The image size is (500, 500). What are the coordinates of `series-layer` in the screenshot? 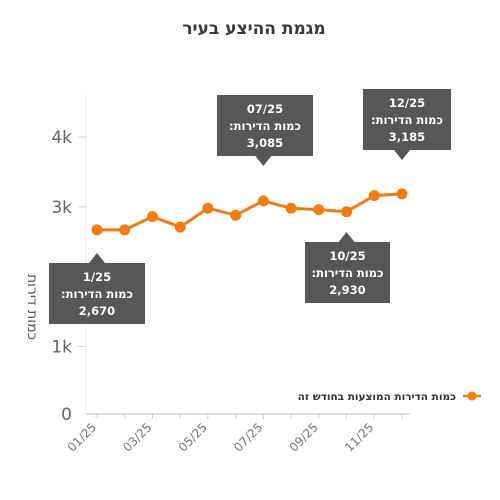 It's located at (249, 212).